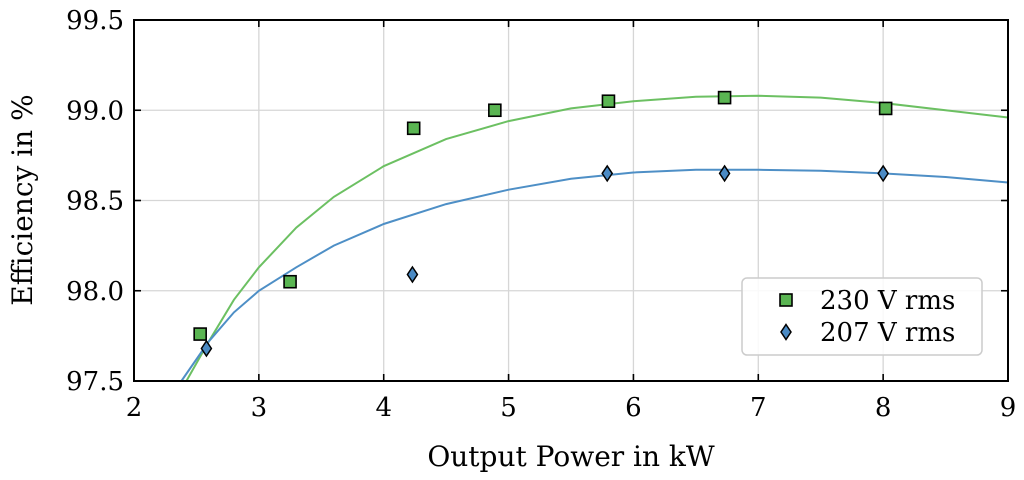 This screenshot has height=480, width=1024. What do you see at coordinates (95, 111) in the screenshot?
I see `y-tick-label: 99.0` at bounding box center [95, 111].